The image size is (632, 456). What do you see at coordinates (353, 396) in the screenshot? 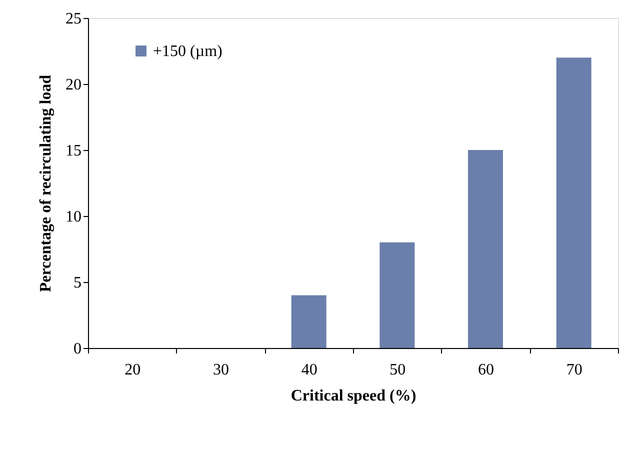
I see `x-axis-title: Critical speed (%)` at bounding box center [353, 396].